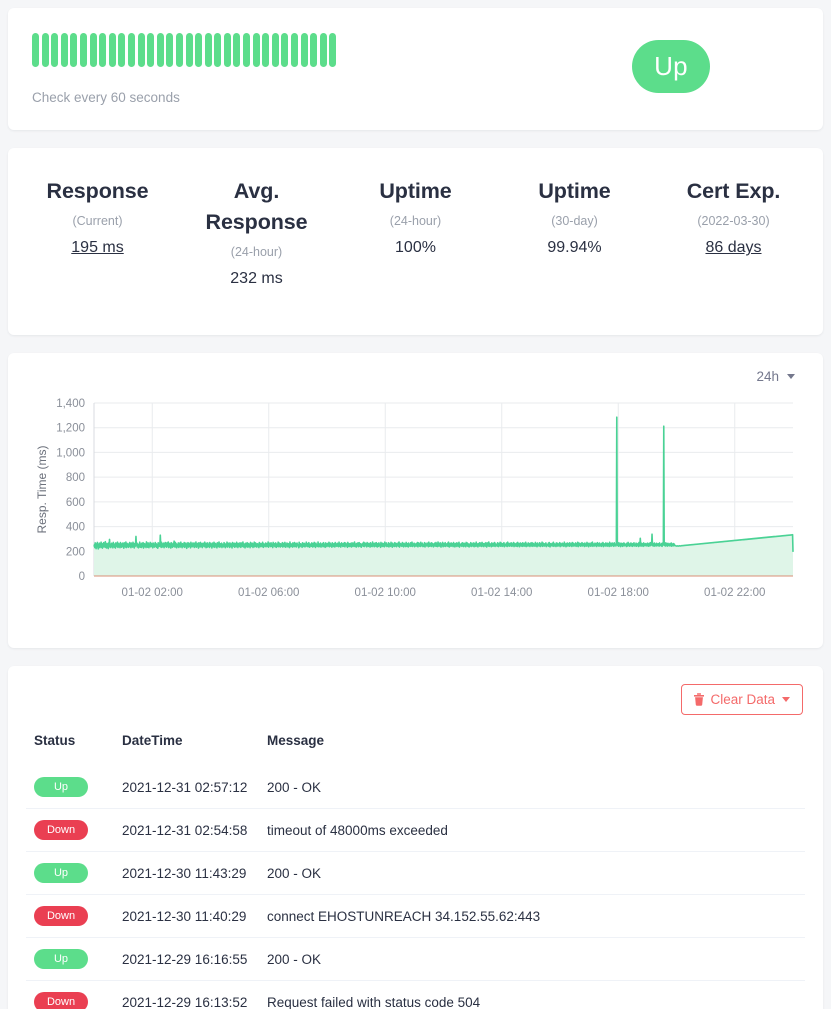  I want to click on stat-subtitle: (30-day), so click(574, 221).